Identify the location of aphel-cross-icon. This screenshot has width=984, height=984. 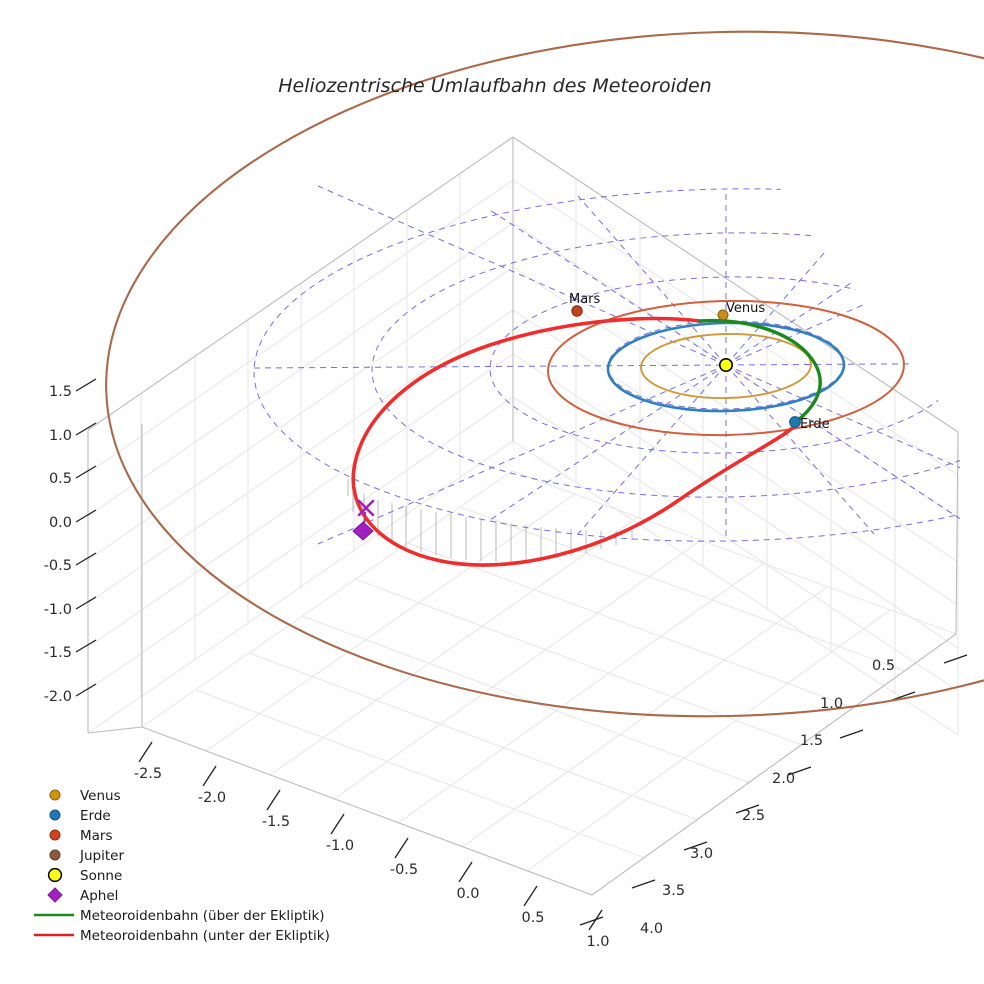
(366, 508).